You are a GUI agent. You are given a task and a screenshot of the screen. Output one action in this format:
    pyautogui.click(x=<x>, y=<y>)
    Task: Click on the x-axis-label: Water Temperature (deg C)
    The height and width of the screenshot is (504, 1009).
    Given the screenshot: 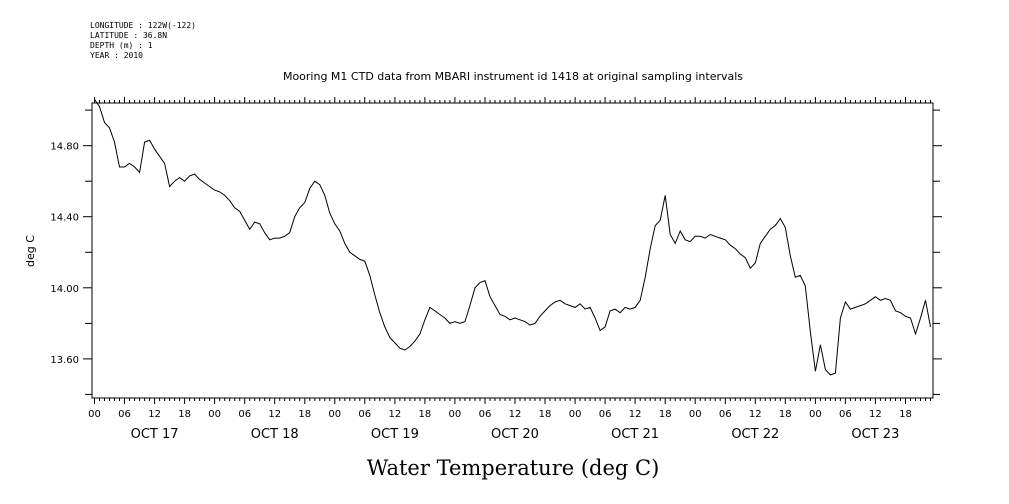 What is the action you would take?
    pyautogui.click(x=513, y=468)
    